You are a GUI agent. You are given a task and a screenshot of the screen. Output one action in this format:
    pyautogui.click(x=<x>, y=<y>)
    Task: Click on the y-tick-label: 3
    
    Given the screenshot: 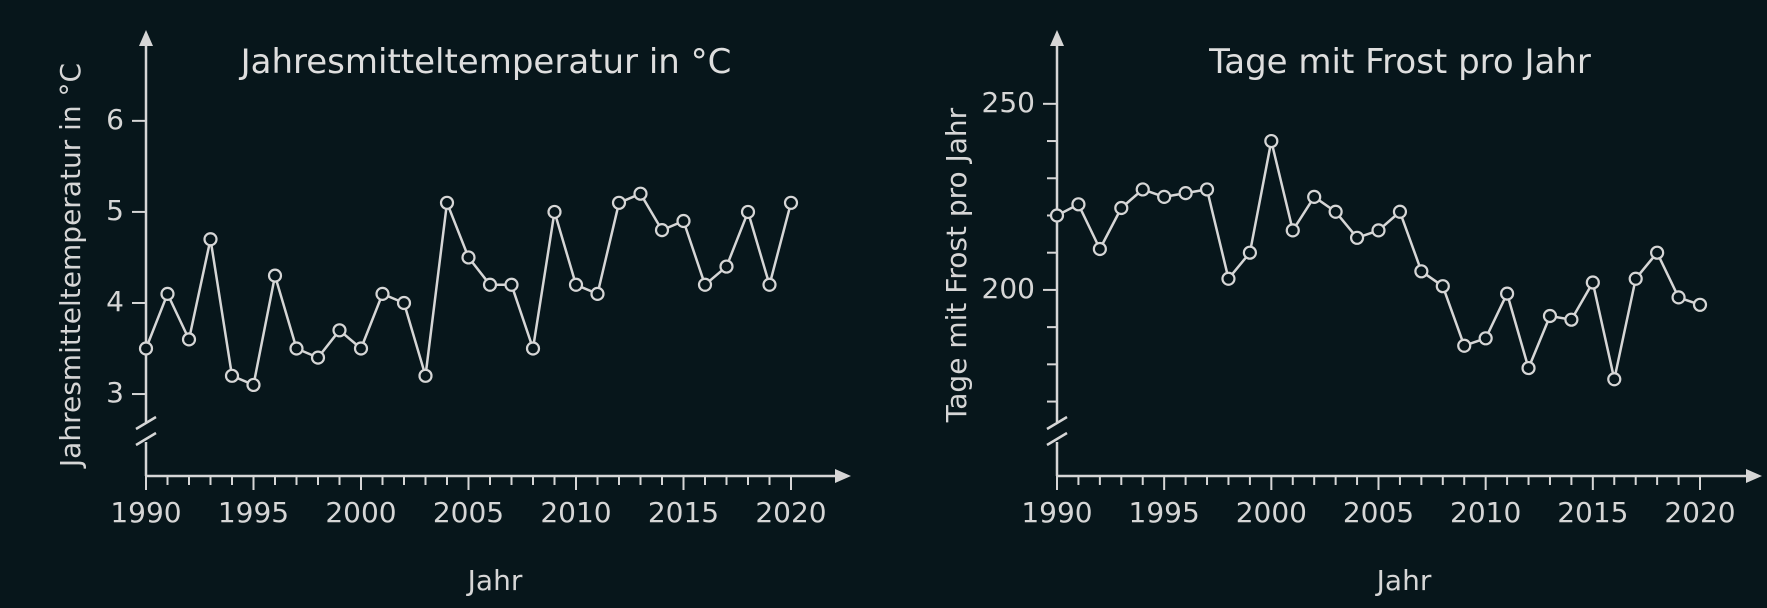 What is the action you would take?
    pyautogui.click(x=115, y=392)
    